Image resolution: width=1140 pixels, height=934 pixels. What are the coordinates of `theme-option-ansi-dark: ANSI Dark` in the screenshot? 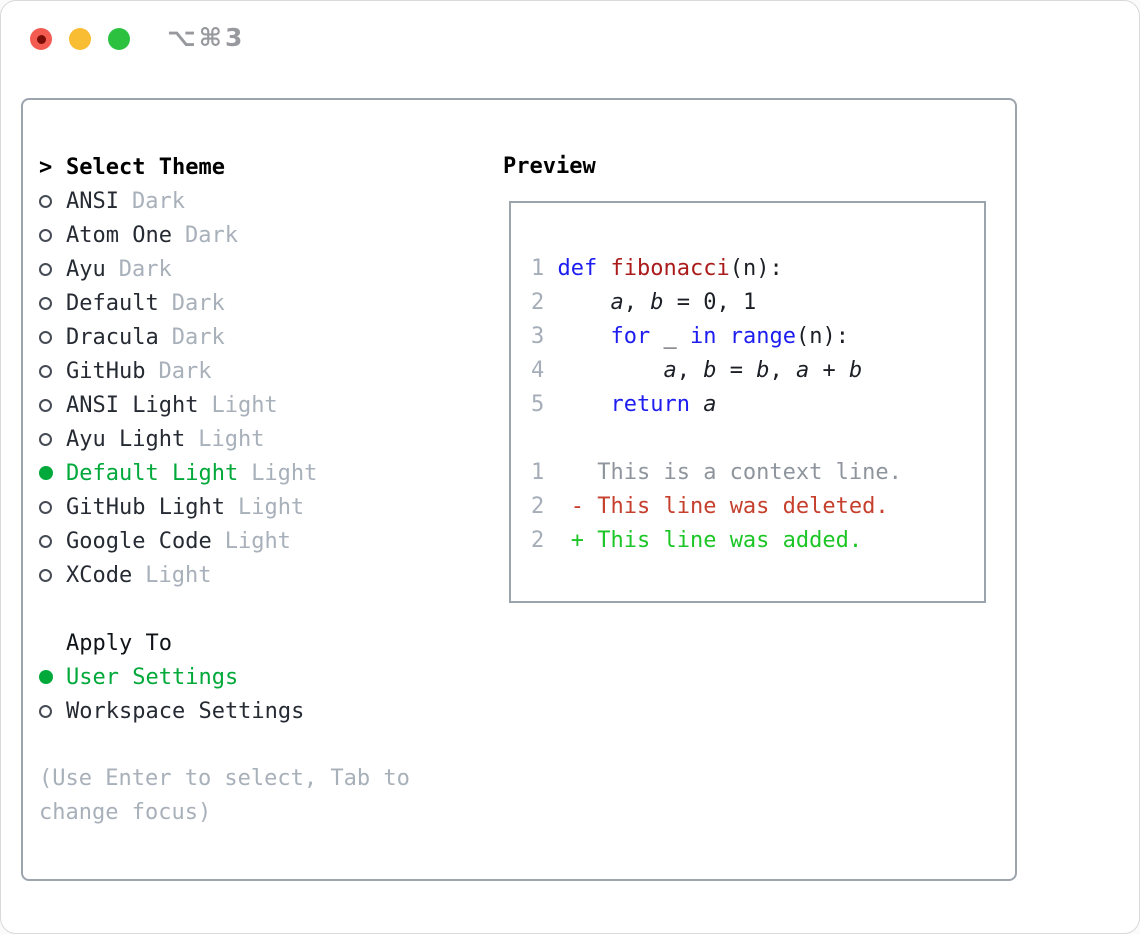 It's located at (265, 201).